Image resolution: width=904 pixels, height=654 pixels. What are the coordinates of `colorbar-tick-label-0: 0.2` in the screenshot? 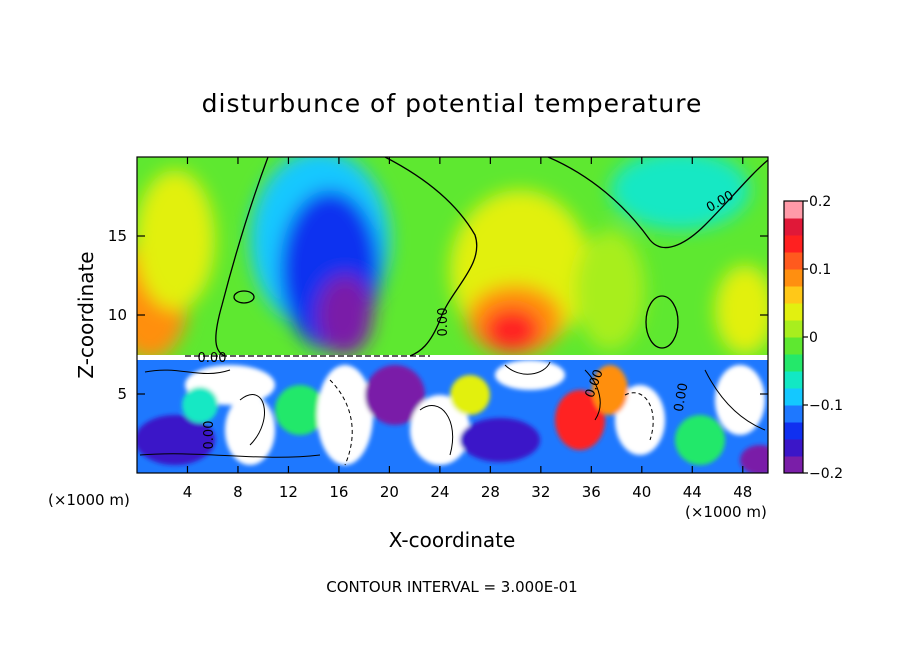 It's located at (820, 202).